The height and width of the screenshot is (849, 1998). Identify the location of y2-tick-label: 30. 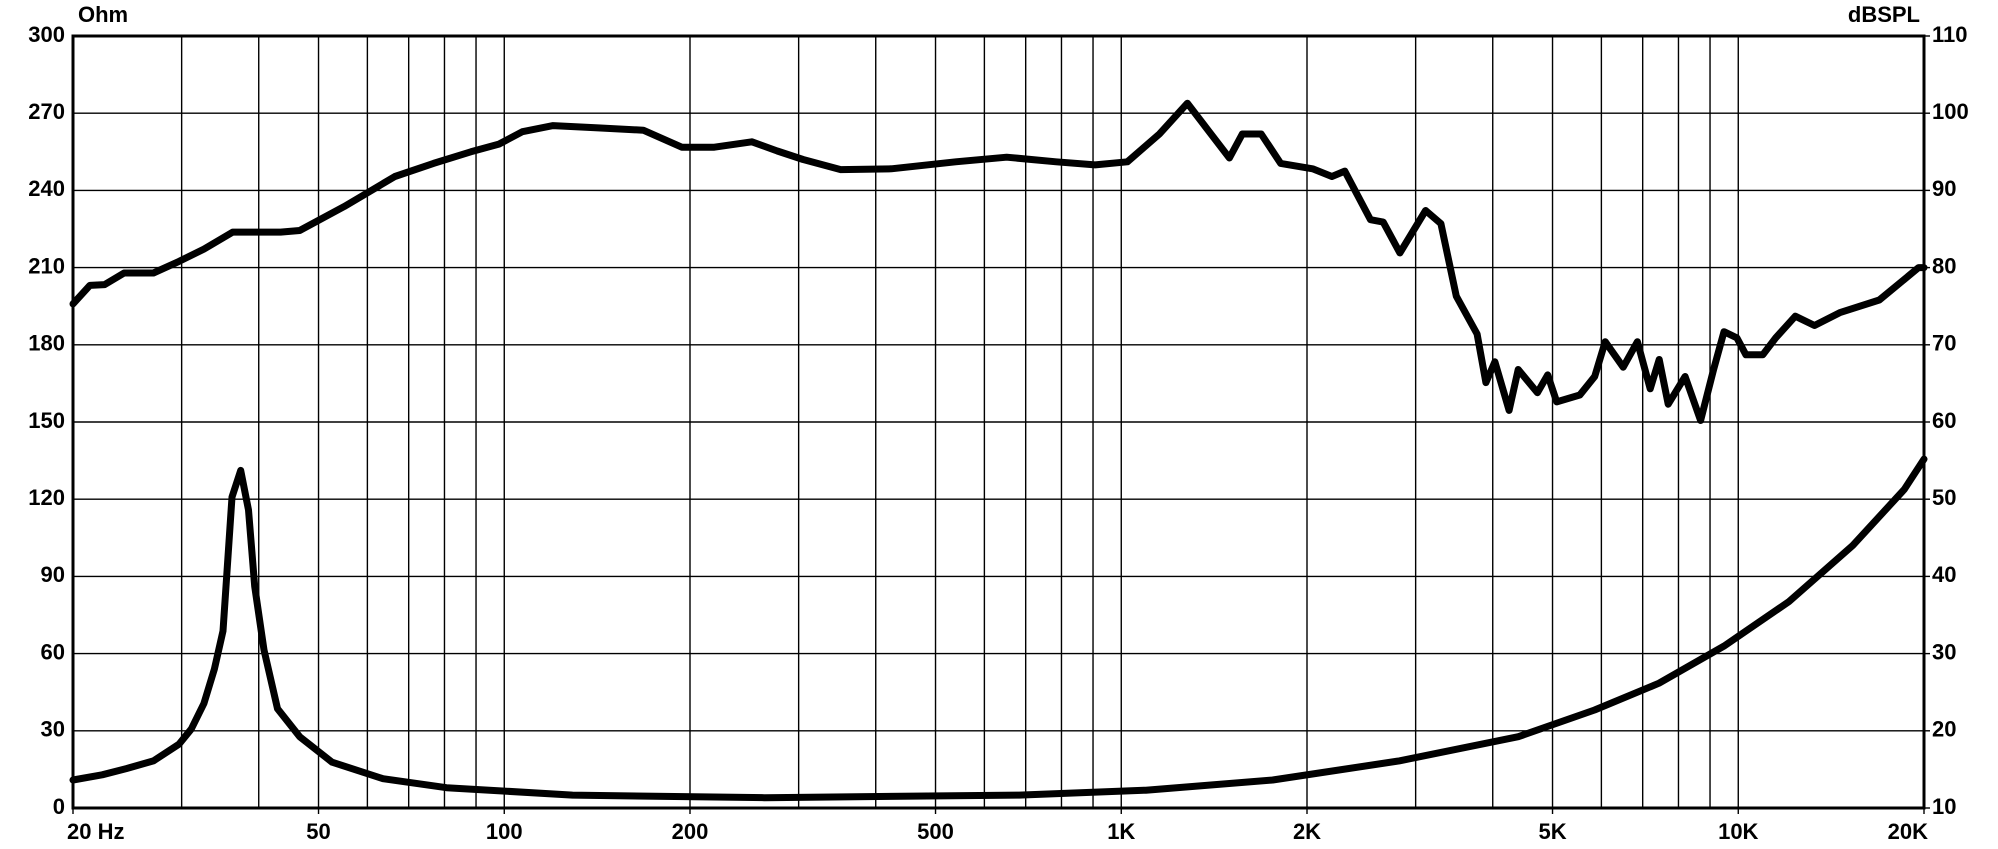
(1944, 651).